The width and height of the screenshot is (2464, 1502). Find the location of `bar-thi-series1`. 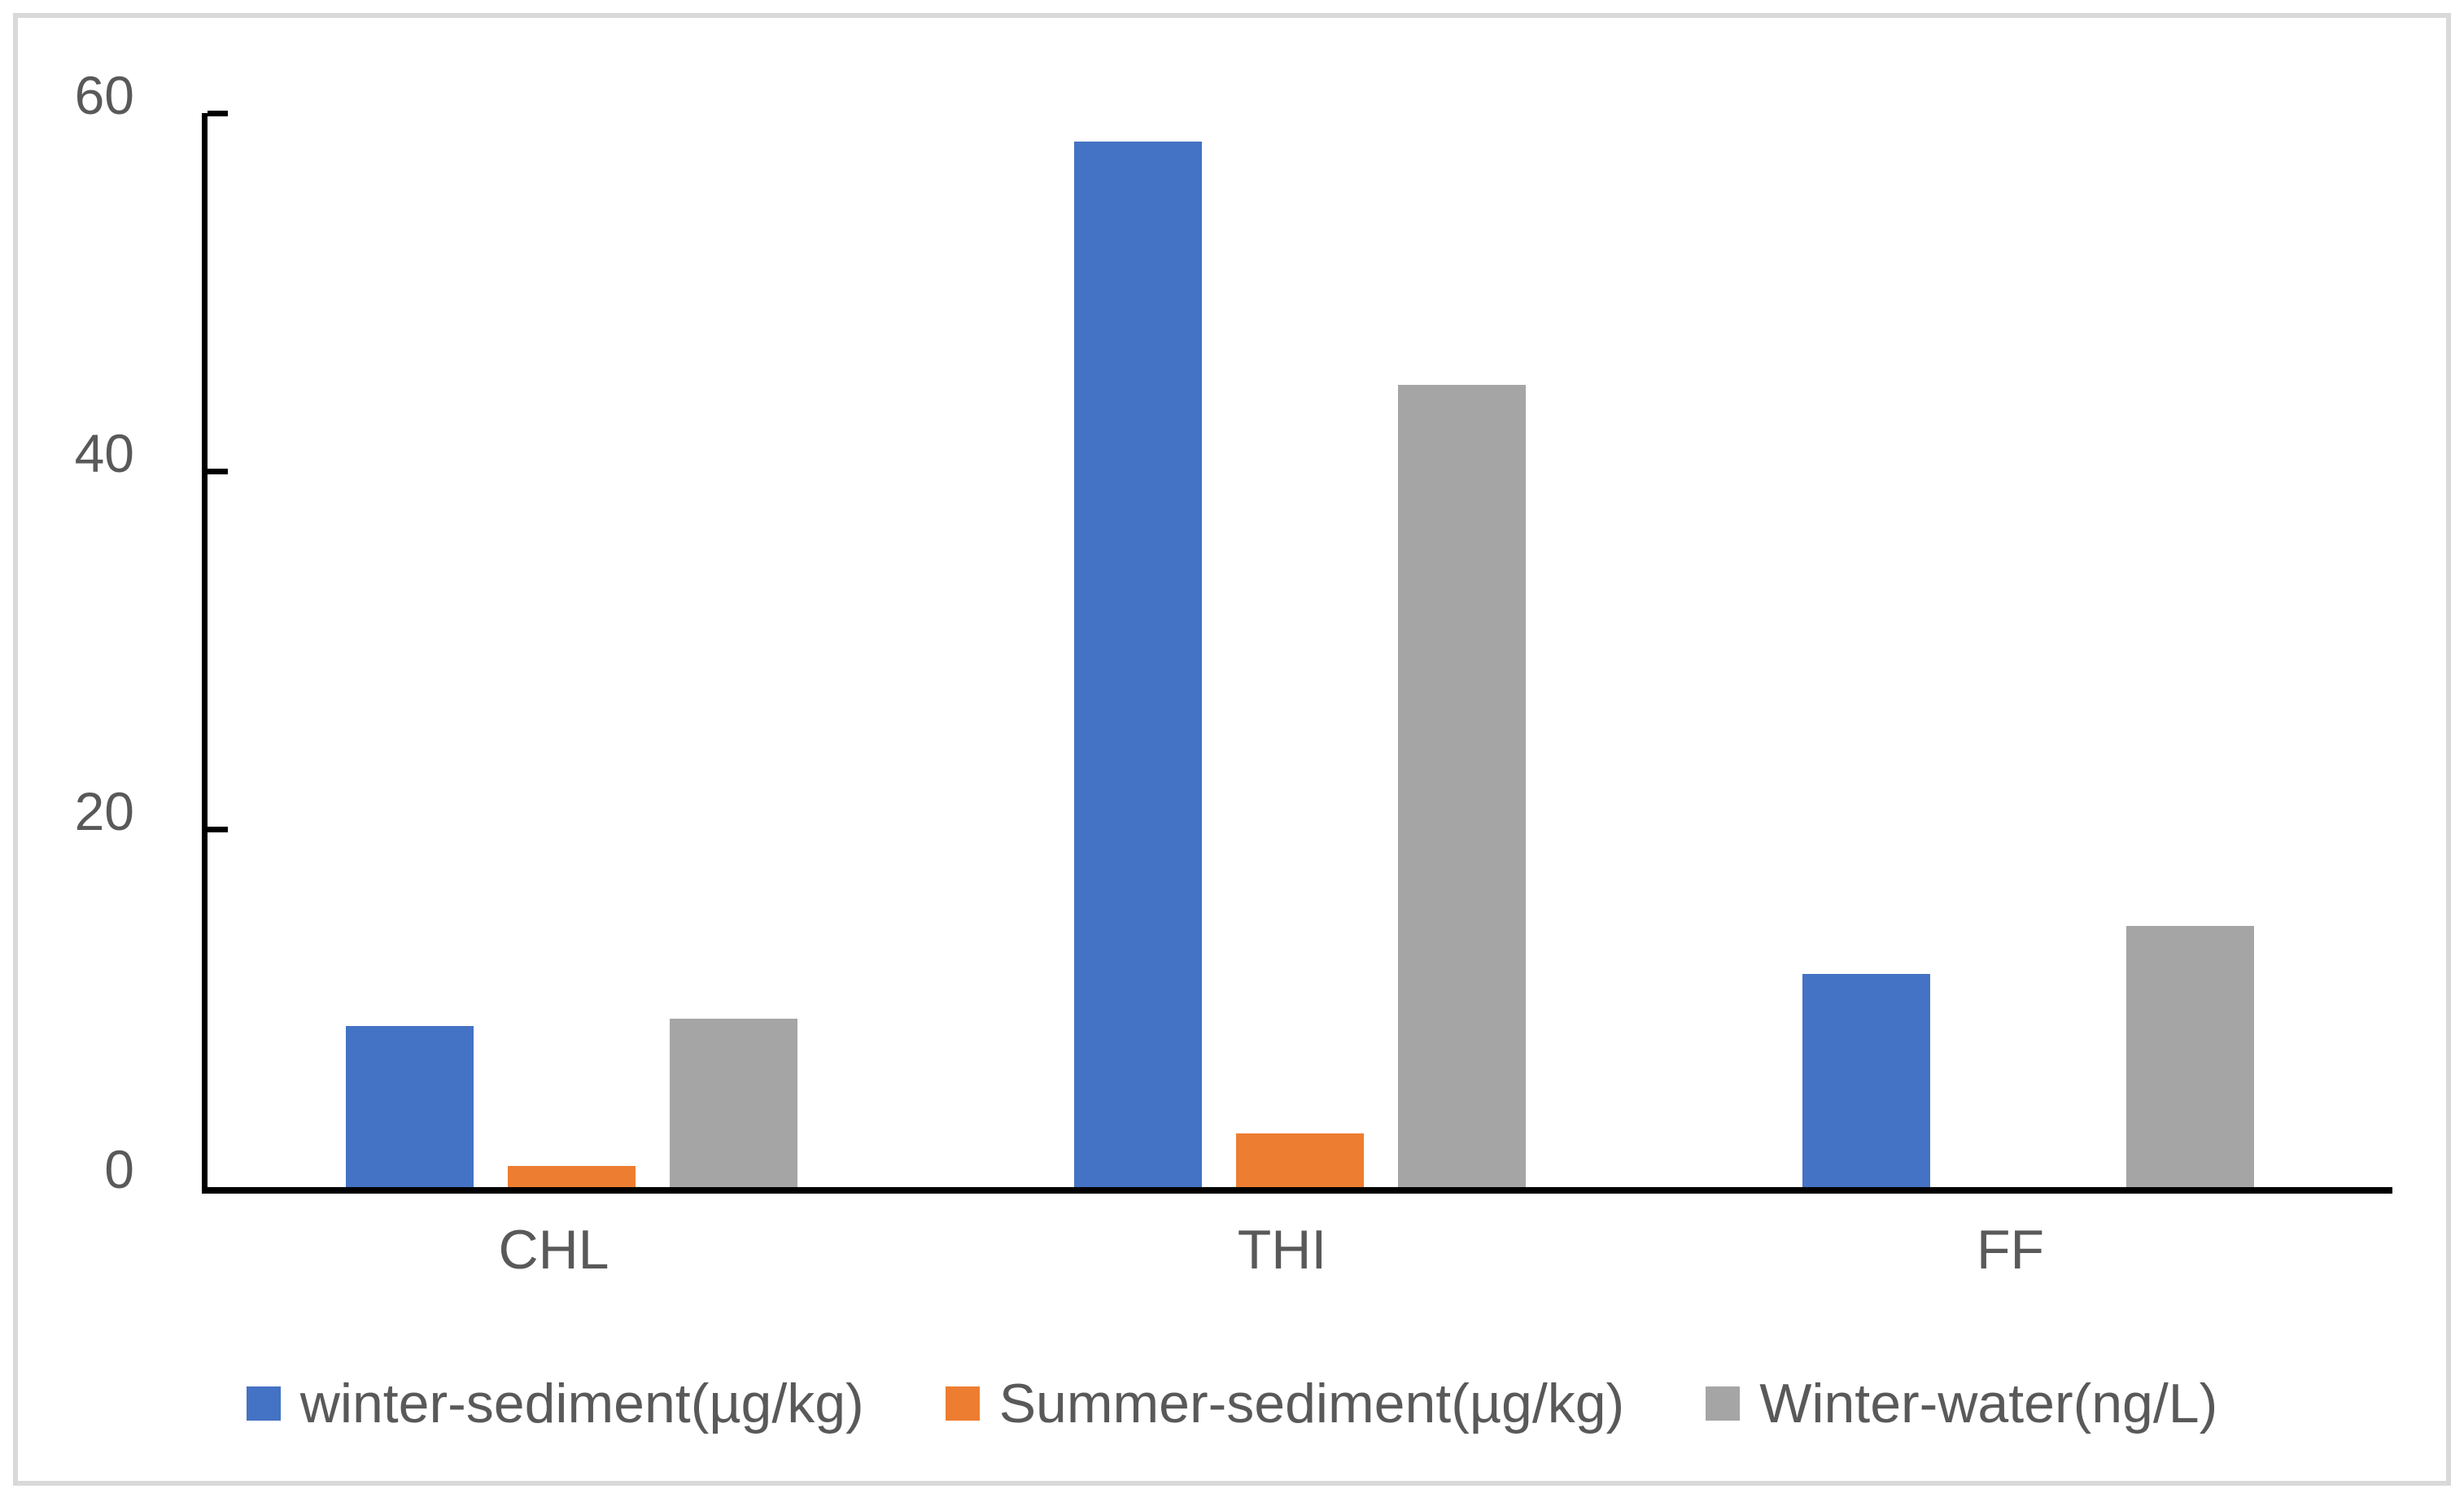

bar-thi-series1 is located at coordinates (1138, 664).